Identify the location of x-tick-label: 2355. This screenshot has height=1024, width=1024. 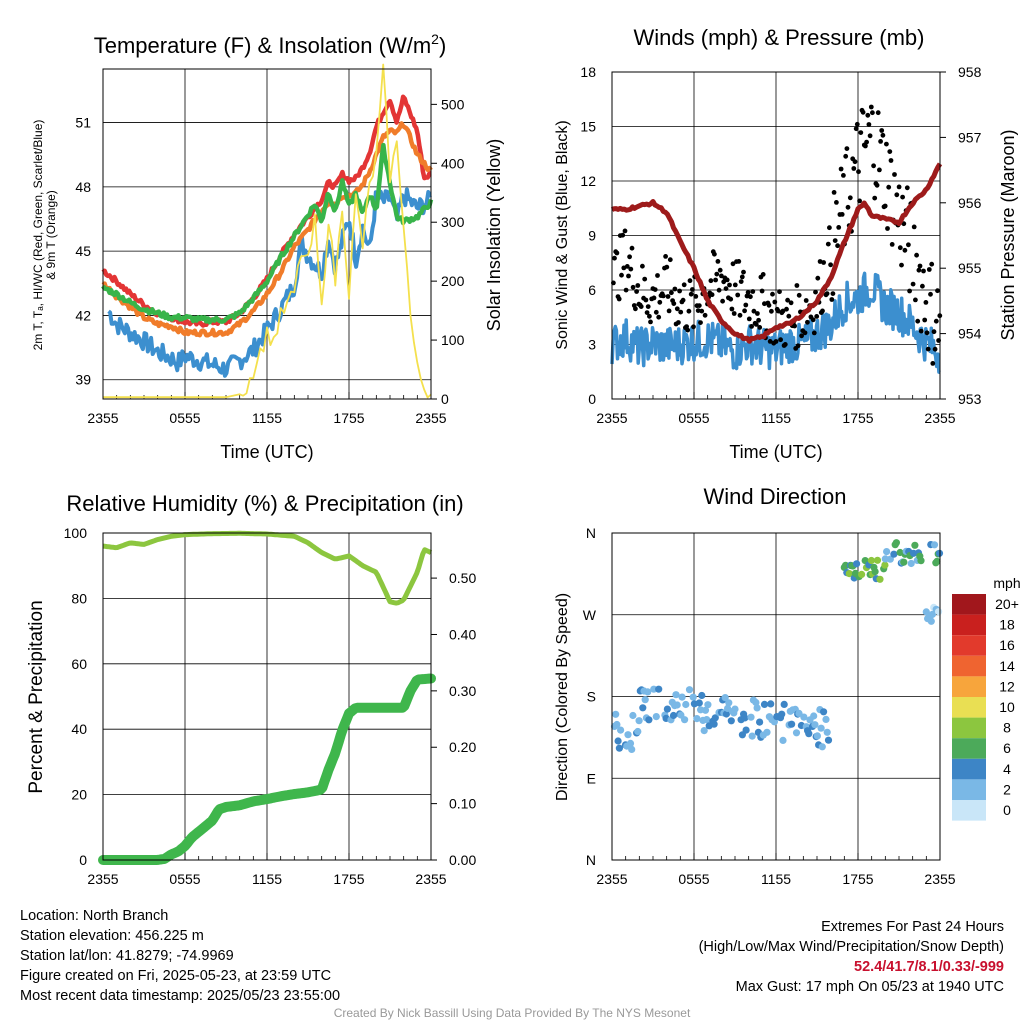
(611, 418).